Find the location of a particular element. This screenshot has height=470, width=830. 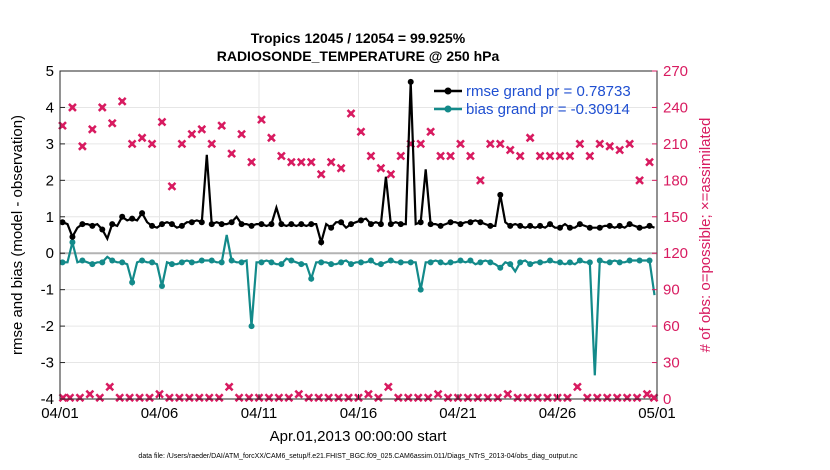

y-left-tick-label: -4 is located at coordinates (47, 399).